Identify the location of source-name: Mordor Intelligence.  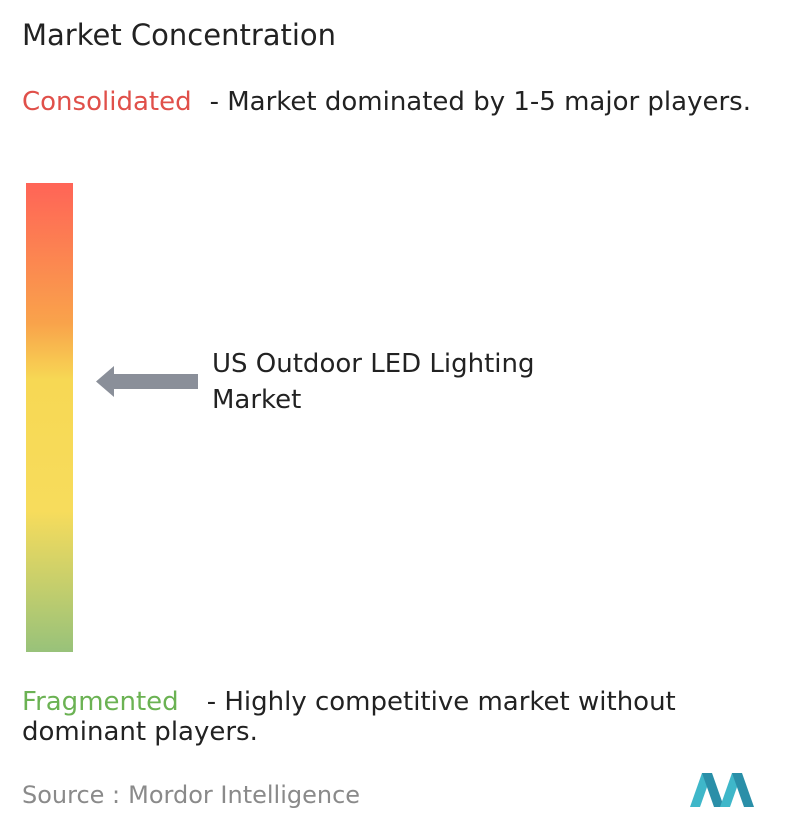
(244, 795).